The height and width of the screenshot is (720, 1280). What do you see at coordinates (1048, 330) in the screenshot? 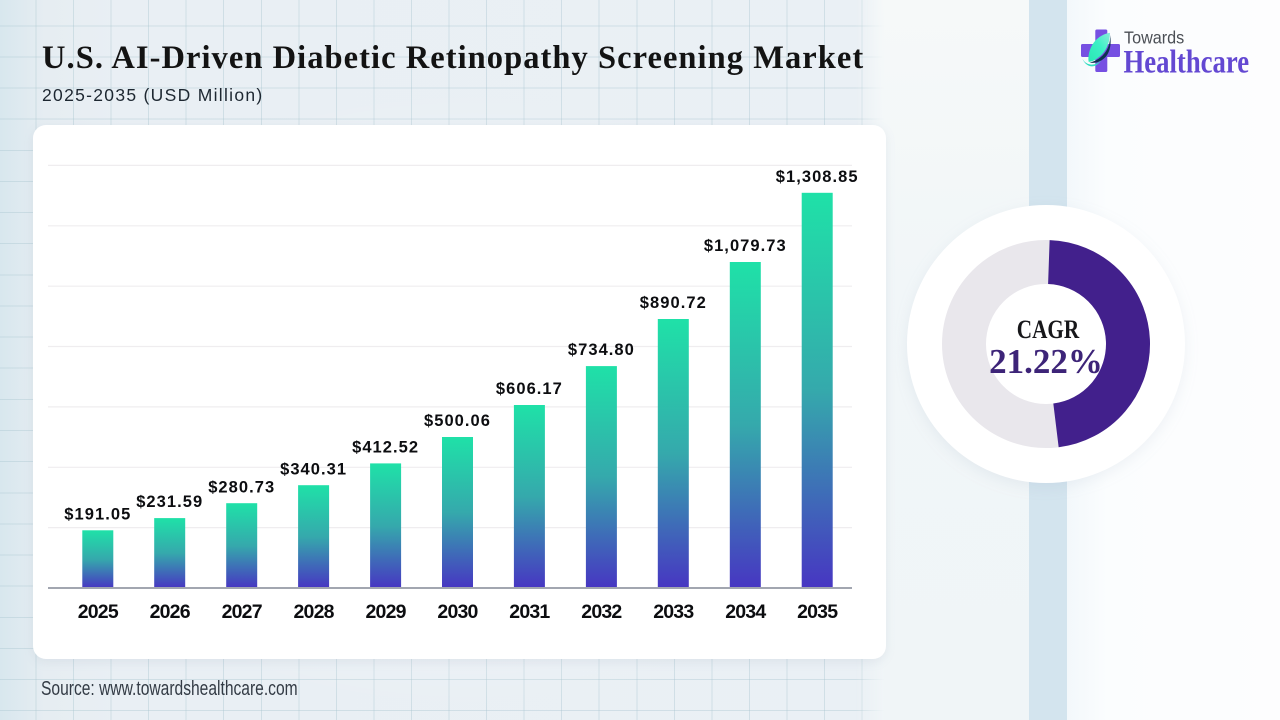
I see `svg-text: CAGR` at bounding box center [1048, 330].